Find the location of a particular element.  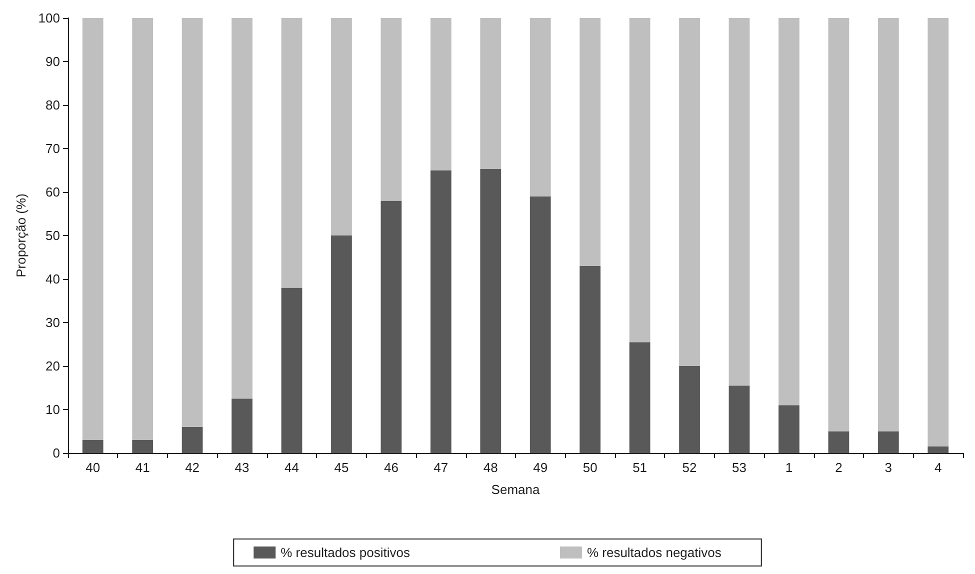

x-tick-label: 49 is located at coordinates (540, 467).